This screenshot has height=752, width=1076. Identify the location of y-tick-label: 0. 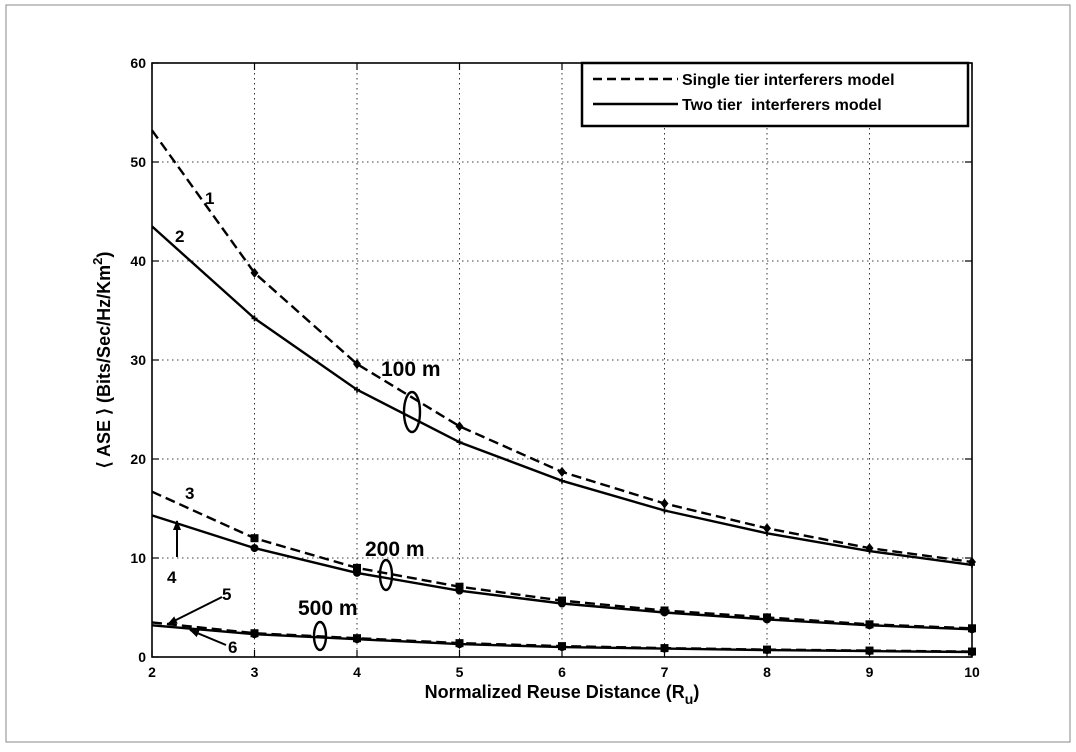
(142, 657).